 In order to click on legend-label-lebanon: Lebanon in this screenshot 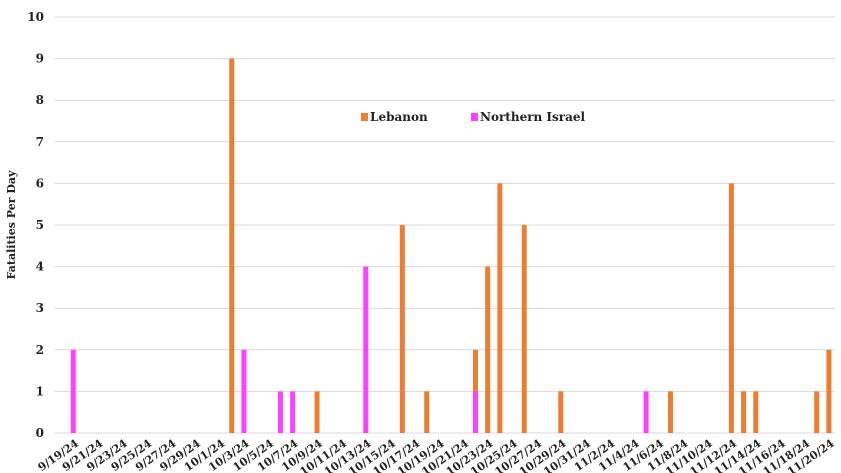, I will do `click(399, 117)`.